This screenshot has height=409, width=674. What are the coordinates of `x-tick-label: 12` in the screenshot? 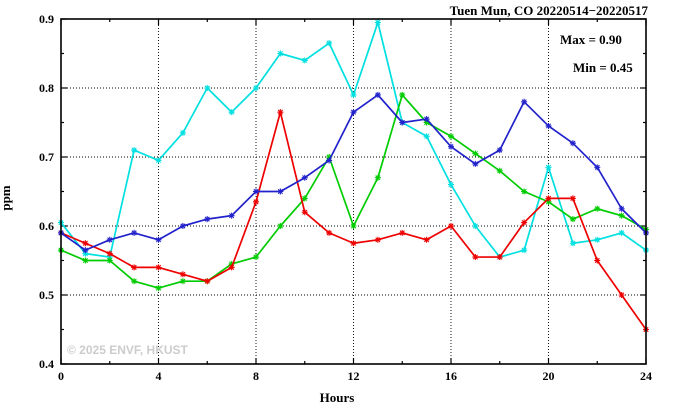 It's located at (354, 376).